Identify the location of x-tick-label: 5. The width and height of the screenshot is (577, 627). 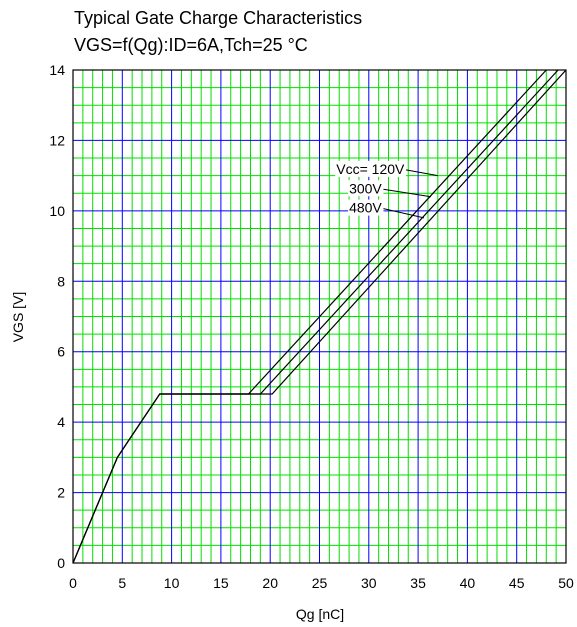
(122, 583).